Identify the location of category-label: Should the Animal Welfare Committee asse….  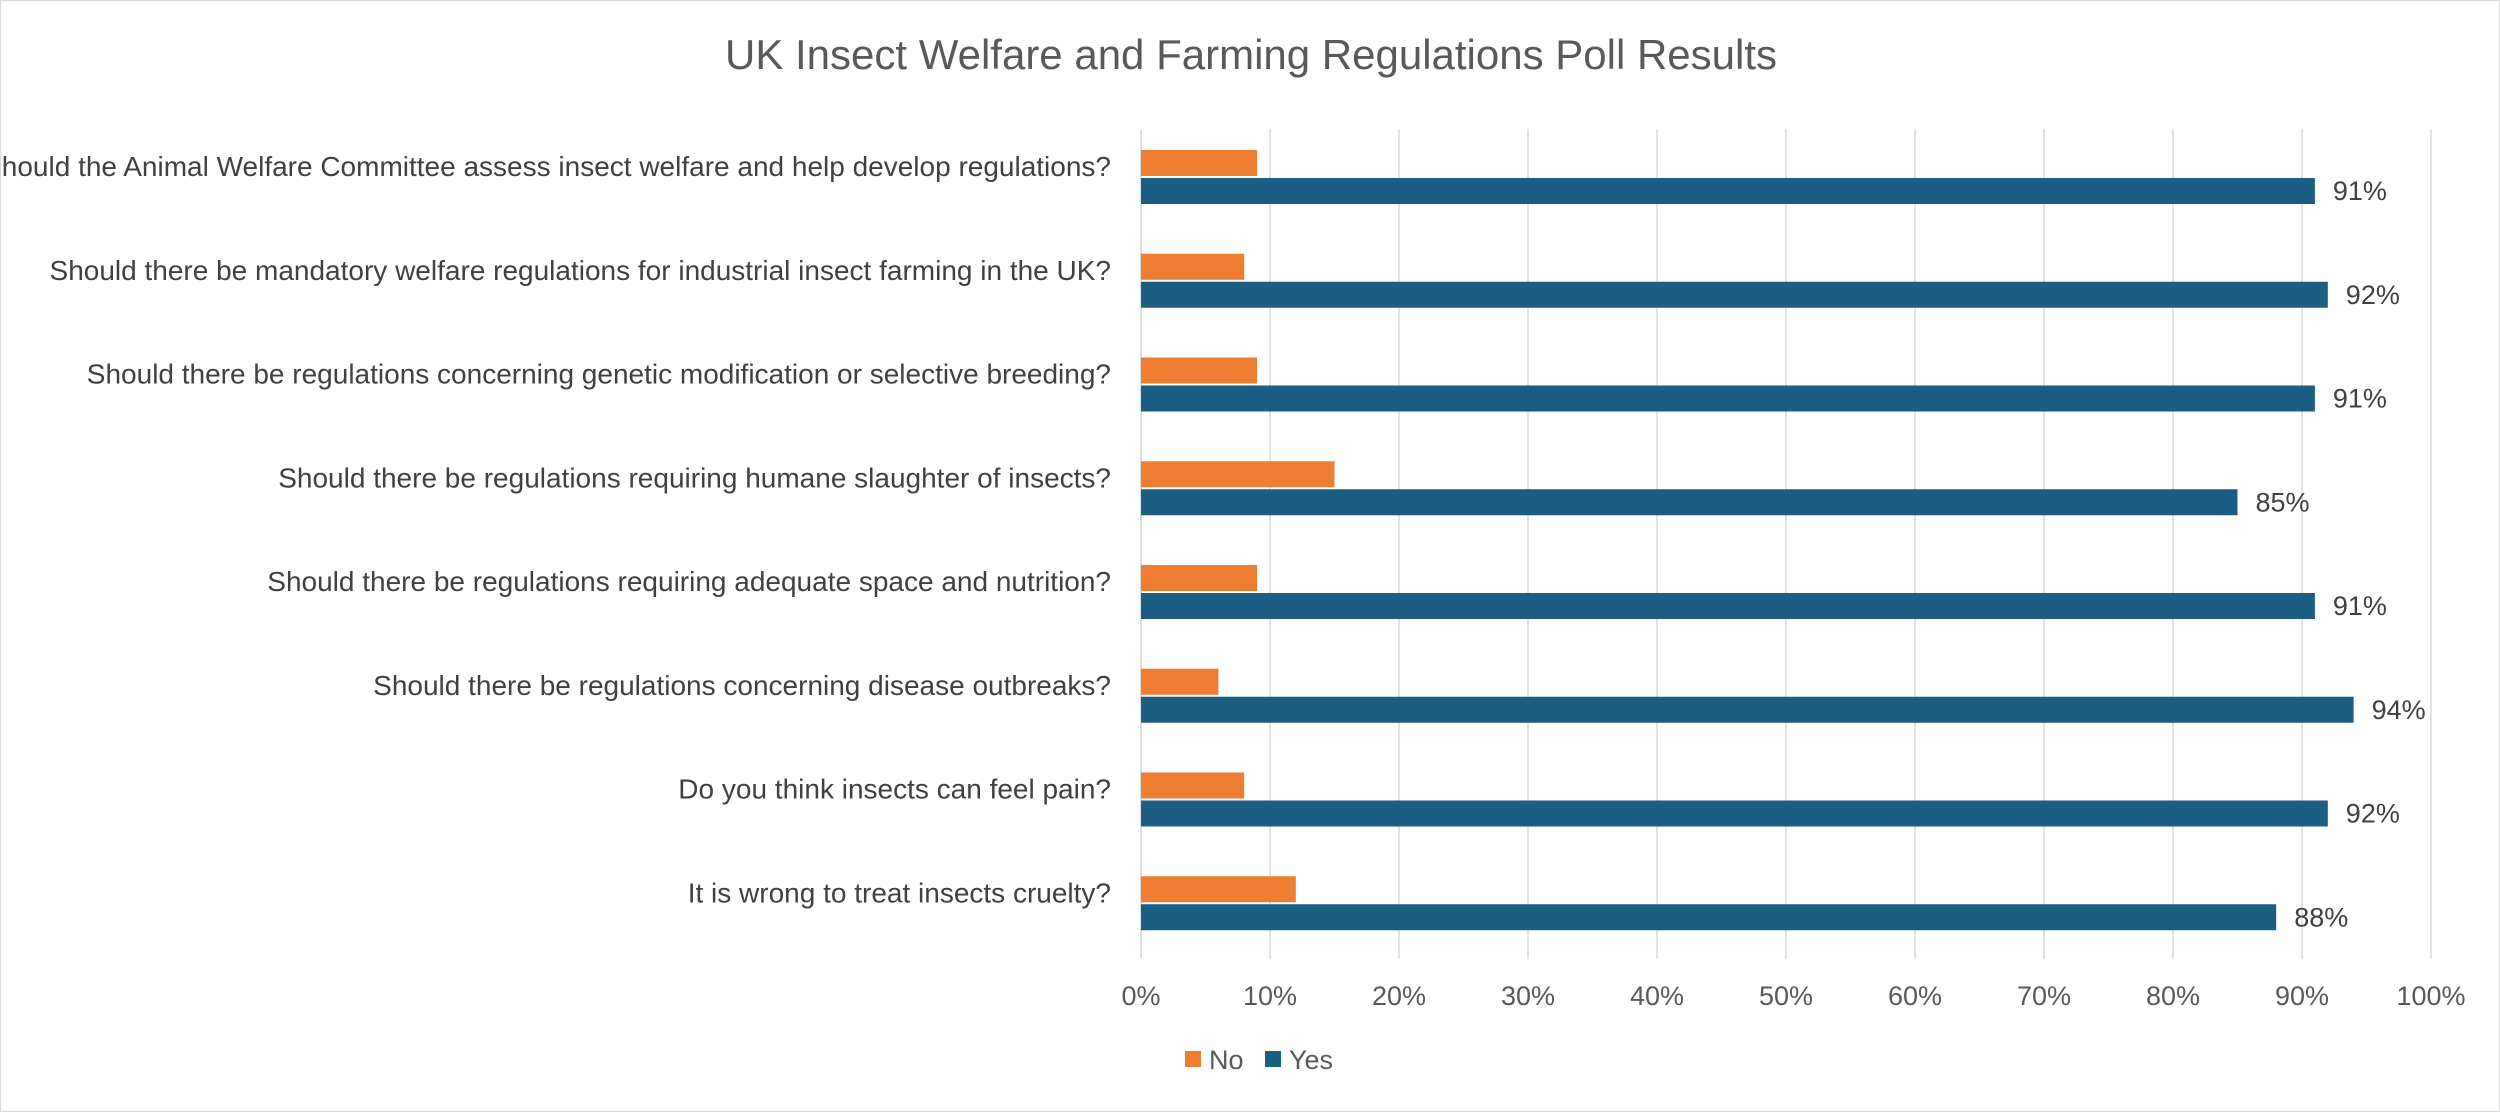
(556, 166).